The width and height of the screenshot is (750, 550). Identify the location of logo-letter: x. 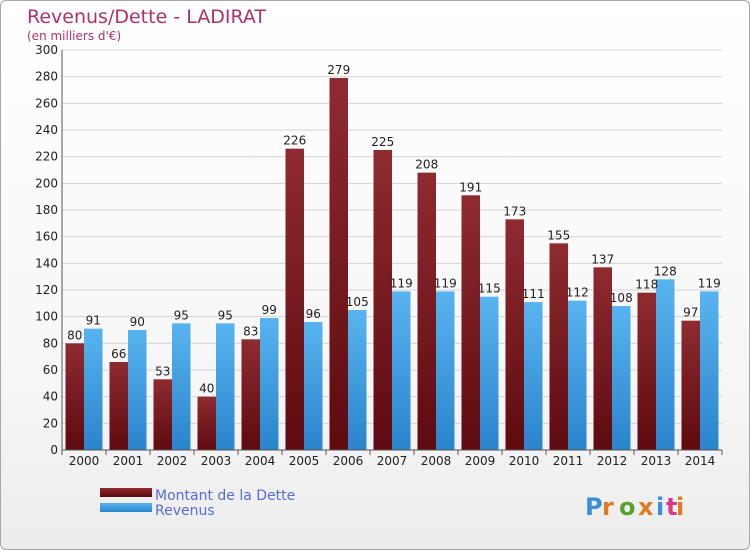
(646, 507).